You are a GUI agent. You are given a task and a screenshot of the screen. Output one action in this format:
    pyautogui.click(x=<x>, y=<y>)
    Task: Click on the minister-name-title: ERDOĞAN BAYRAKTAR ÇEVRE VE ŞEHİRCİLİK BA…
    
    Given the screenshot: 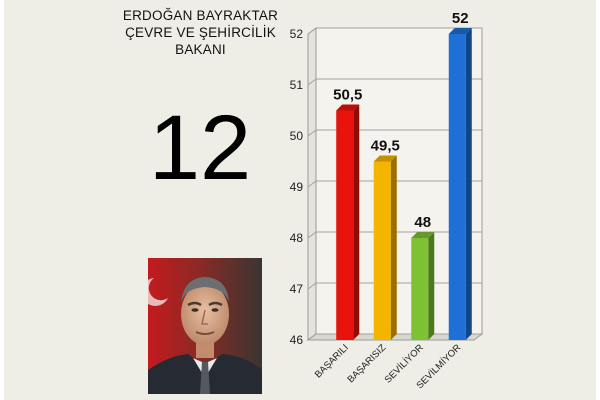 What is the action you would take?
    pyautogui.click(x=200, y=32)
    